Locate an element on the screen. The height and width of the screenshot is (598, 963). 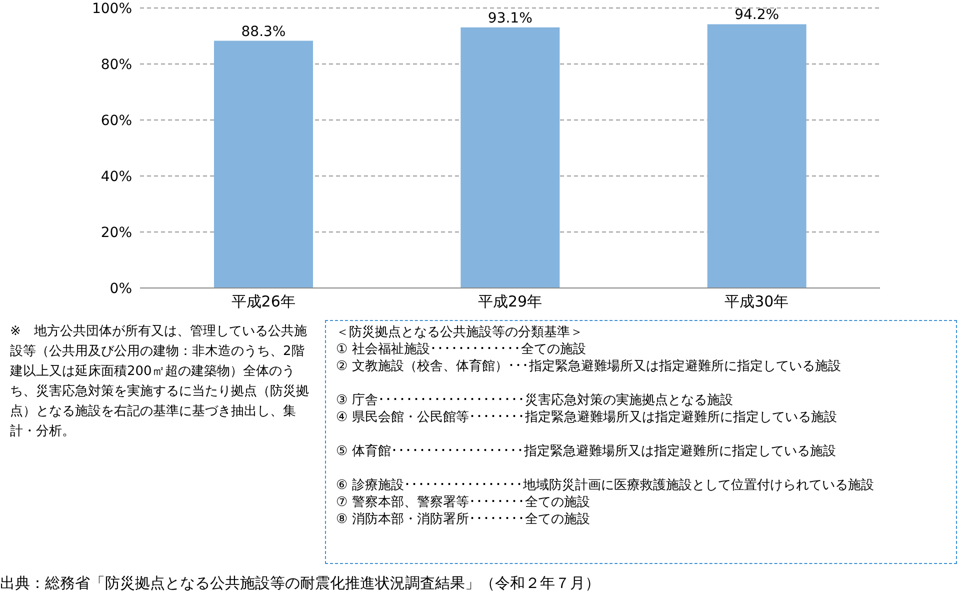
data-label: 94.2% is located at coordinates (757, 15).